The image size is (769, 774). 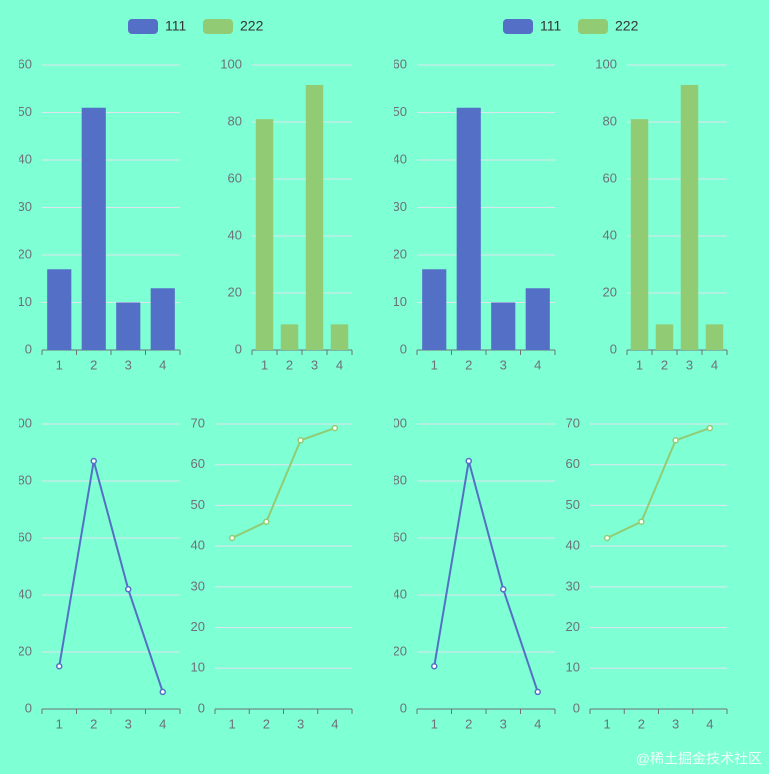 I want to click on watermark: @稀土掘金技术社区, so click(x=699, y=759).